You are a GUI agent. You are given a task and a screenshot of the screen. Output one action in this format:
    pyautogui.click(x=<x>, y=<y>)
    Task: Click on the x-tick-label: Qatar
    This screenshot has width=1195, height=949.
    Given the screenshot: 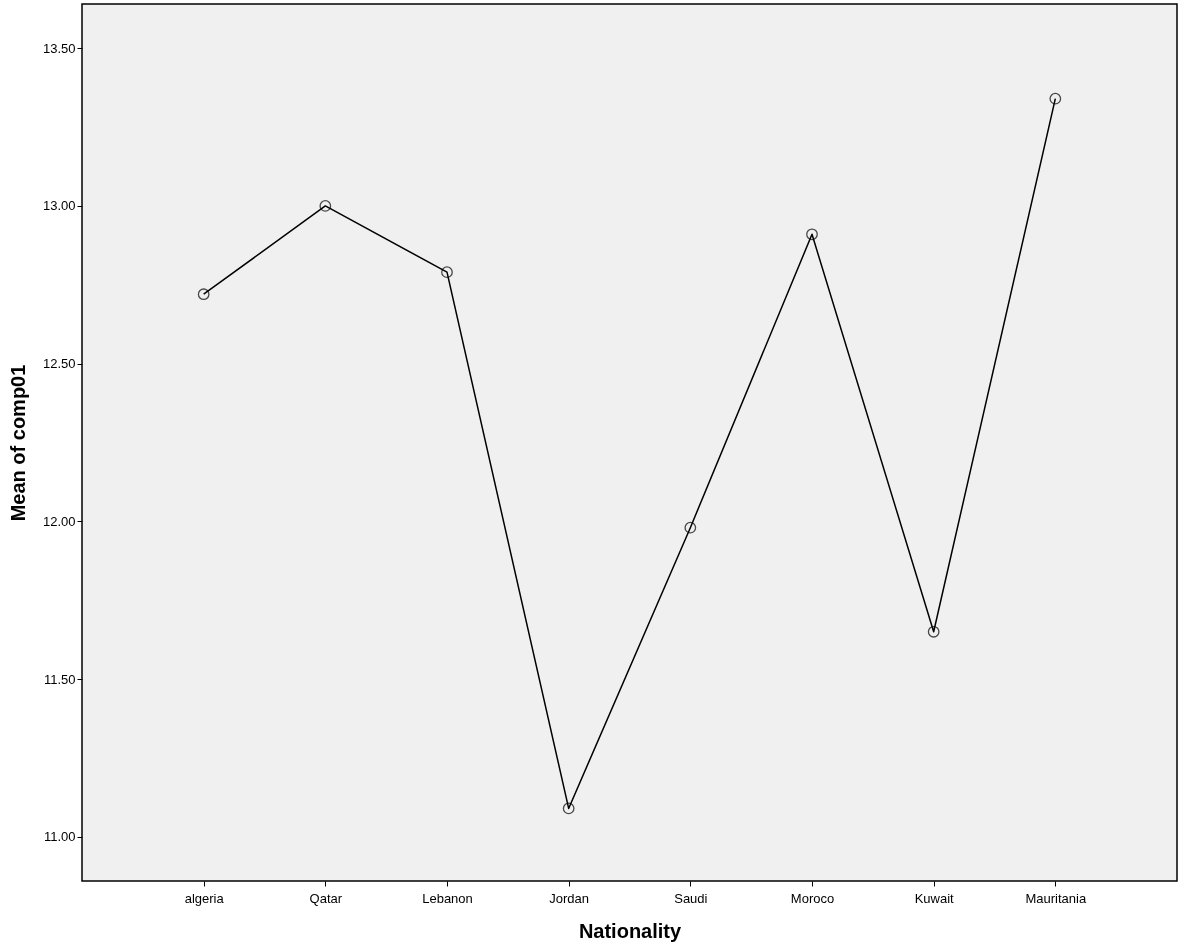 What is the action you would take?
    pyautogui.click(x=326, y=898)
    